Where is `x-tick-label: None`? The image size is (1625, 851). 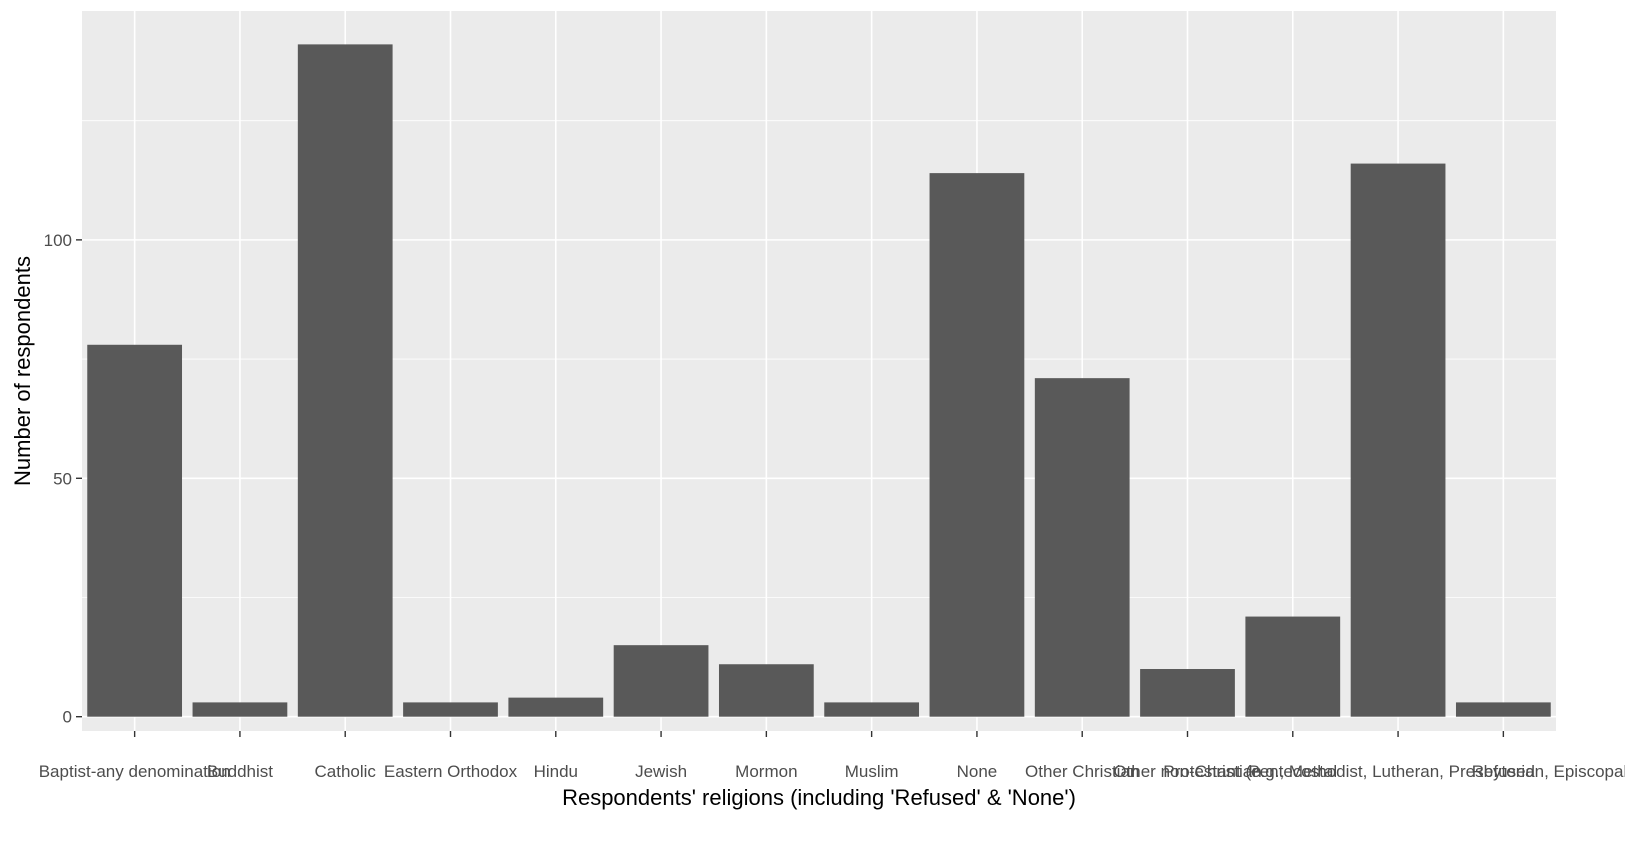
x-tick-label: None is located at coordinates (977, 771).